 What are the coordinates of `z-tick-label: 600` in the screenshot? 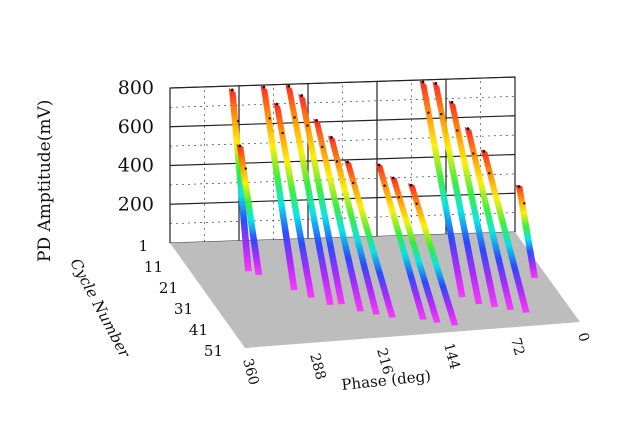 It's located at (136, 127).